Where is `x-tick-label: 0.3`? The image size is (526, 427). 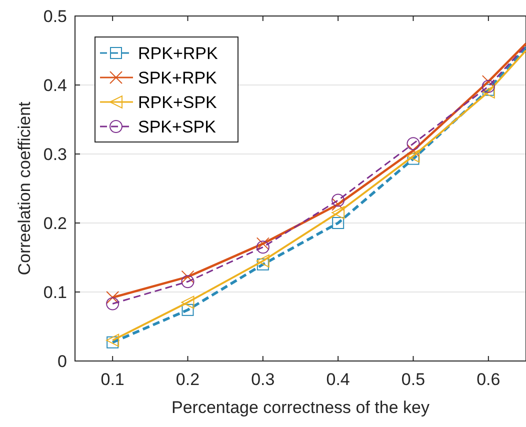 x-tick-label: 0.3 is located at coordinates (263, 379).